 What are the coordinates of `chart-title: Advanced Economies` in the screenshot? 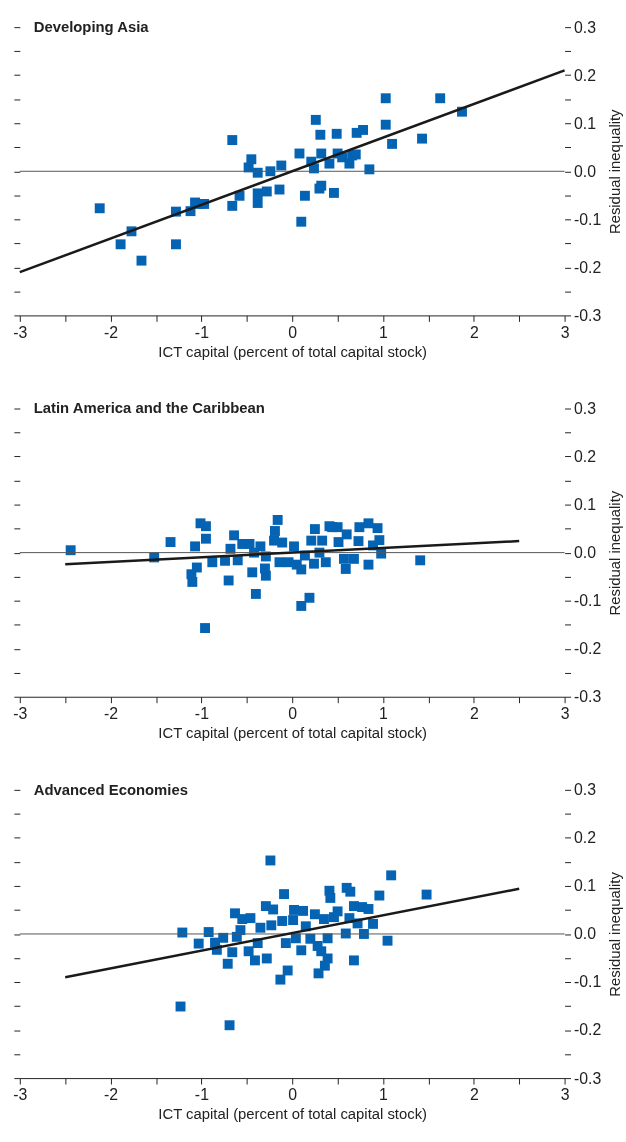 It's located at (110, 789).